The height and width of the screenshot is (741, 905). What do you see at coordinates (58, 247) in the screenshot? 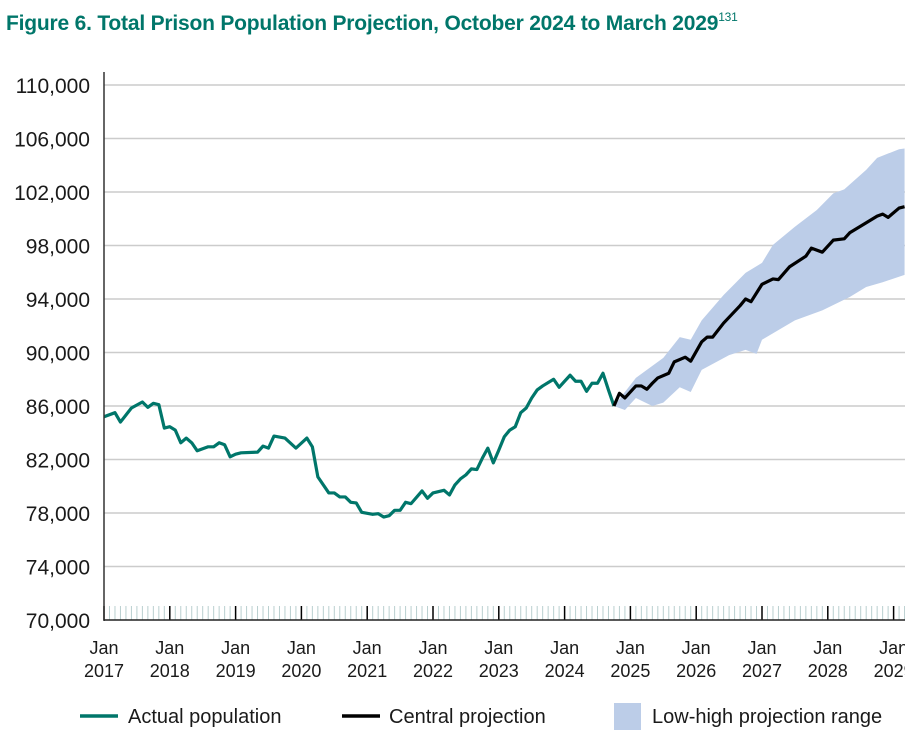
I see `y-tick-label: 98,000` at bounding box center [58, 247].